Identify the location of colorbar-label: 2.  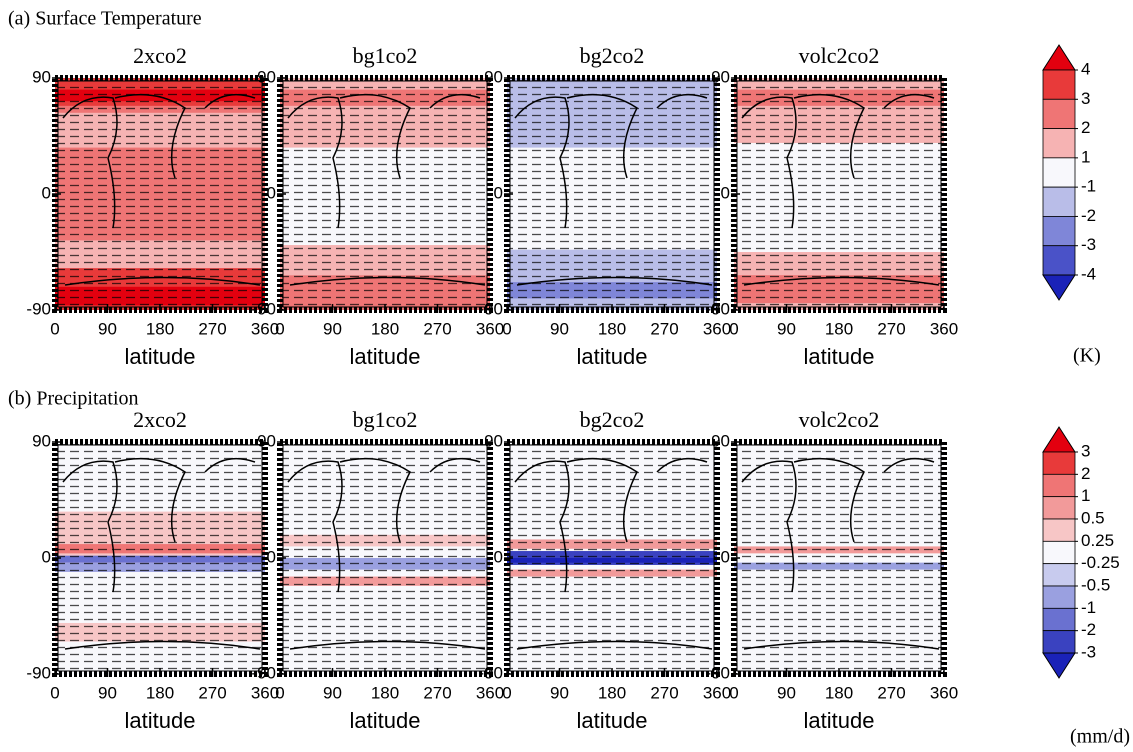
(1085, 473).